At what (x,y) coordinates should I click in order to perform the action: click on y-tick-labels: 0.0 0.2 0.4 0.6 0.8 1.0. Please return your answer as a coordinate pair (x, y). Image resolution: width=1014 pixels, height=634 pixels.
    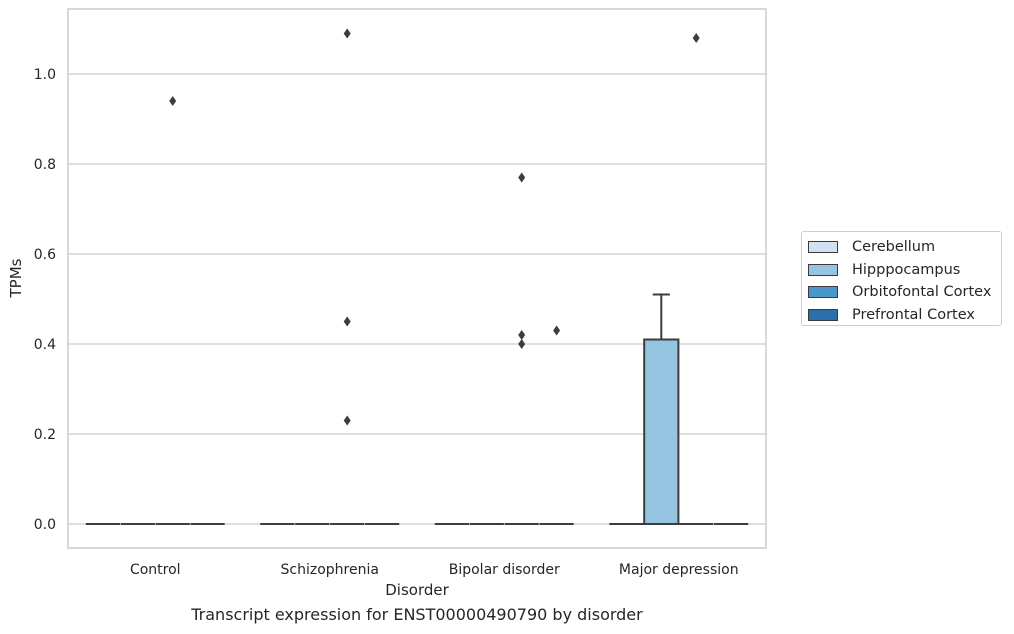
    Looking at the image, I should click on (45, 300).